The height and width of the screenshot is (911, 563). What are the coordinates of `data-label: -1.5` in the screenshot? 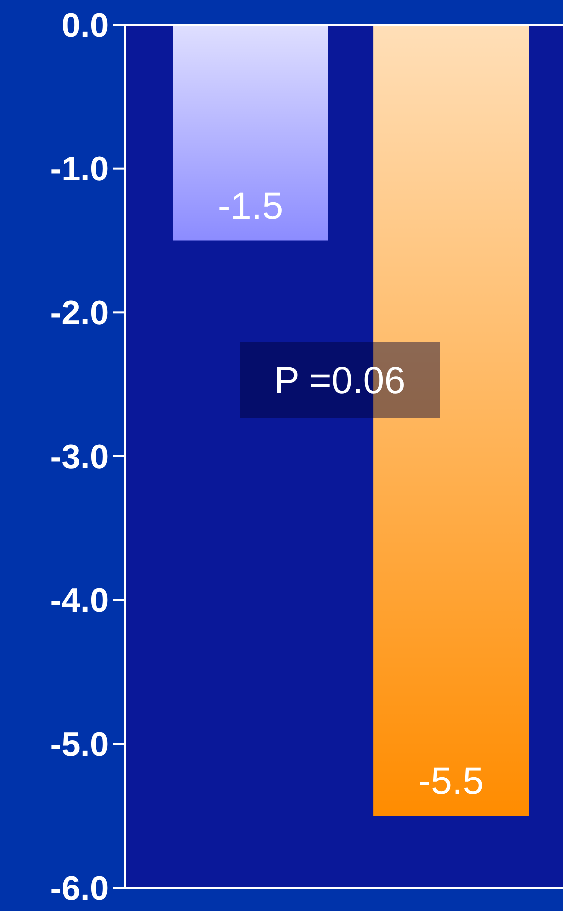 It's located at (251, 207).